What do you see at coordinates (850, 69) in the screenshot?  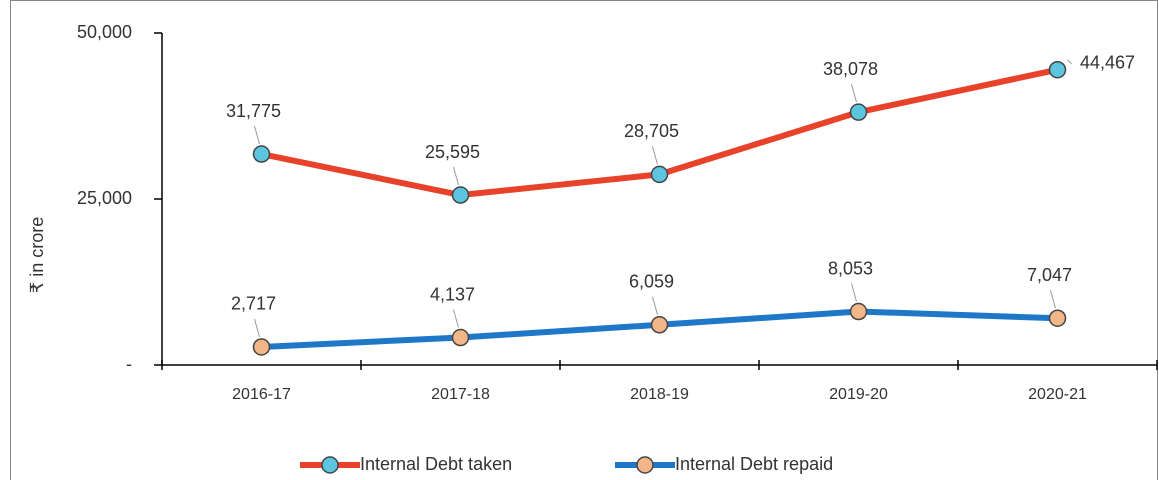 I see `data-label: 38,078` at bounding box center [850, 69].